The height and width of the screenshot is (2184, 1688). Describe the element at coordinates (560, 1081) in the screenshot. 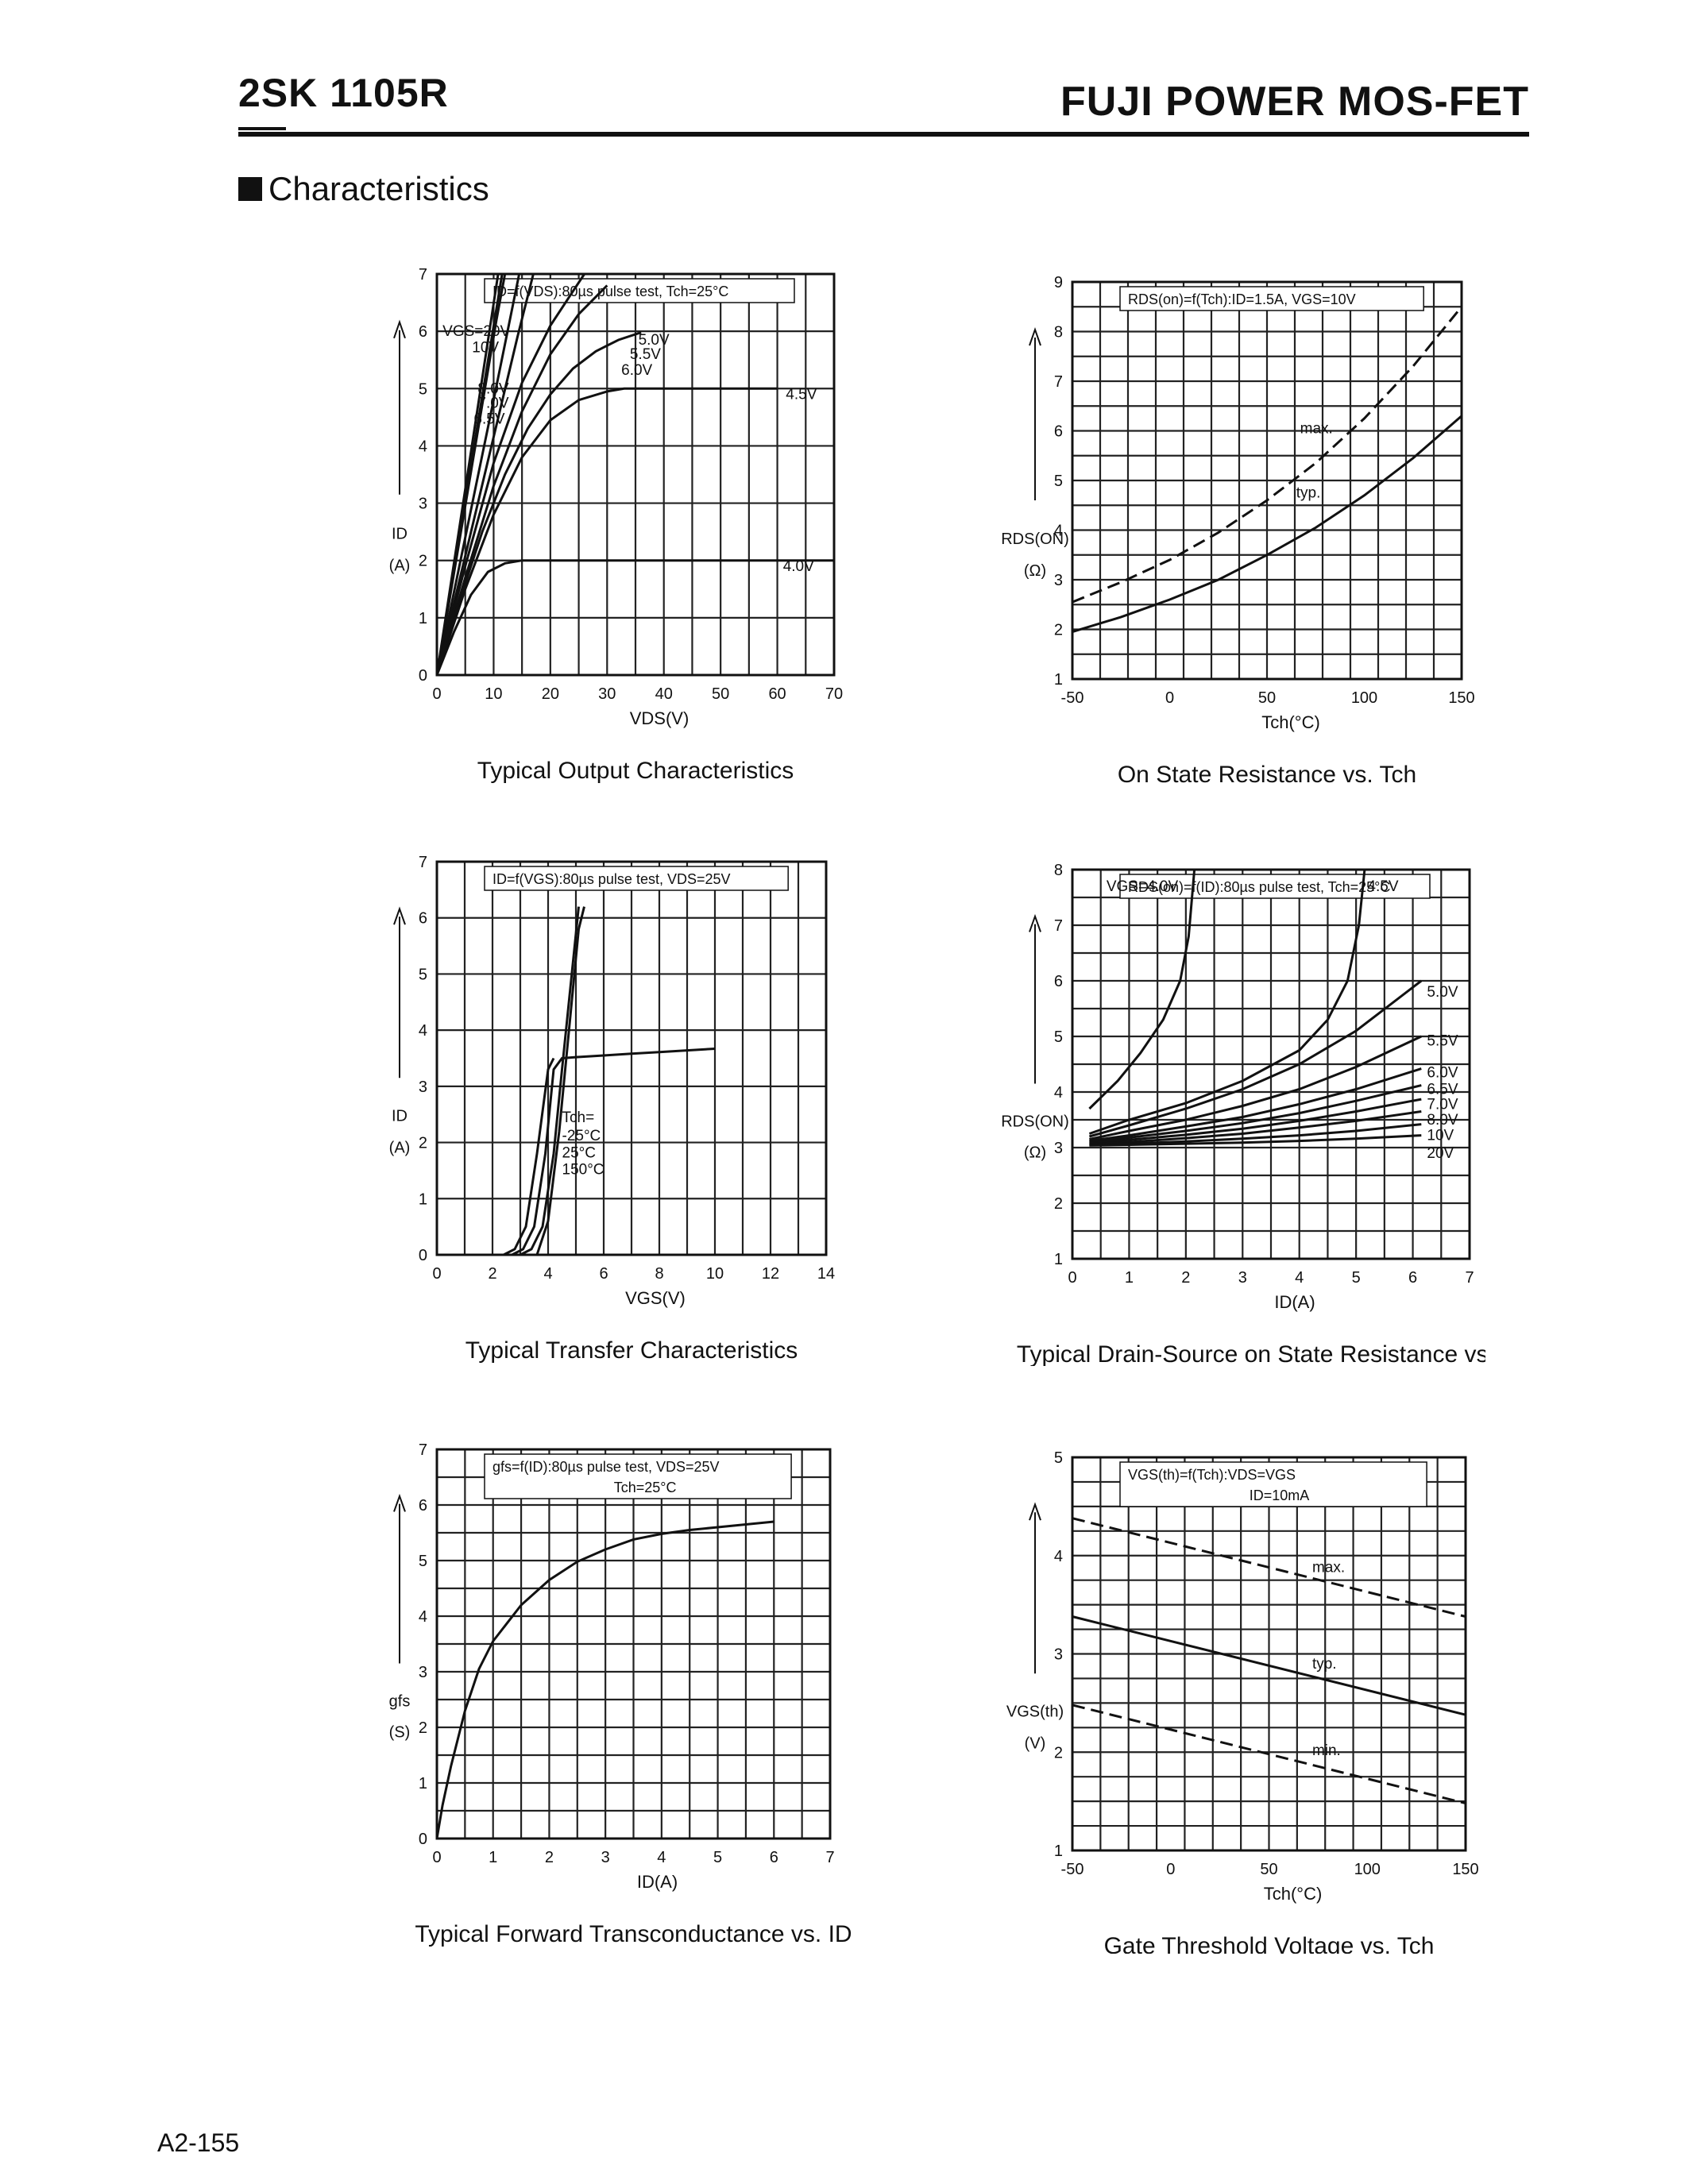

I see `series-line-steep` at that location.